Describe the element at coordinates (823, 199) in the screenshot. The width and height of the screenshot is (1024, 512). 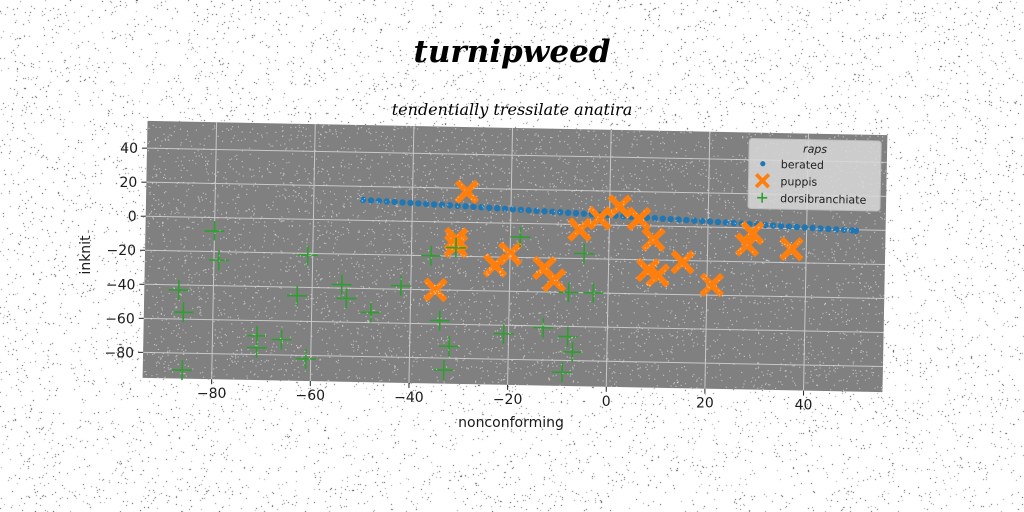
I see `legend-label-dorsibranchiate: dorsibranchiate` at that location.